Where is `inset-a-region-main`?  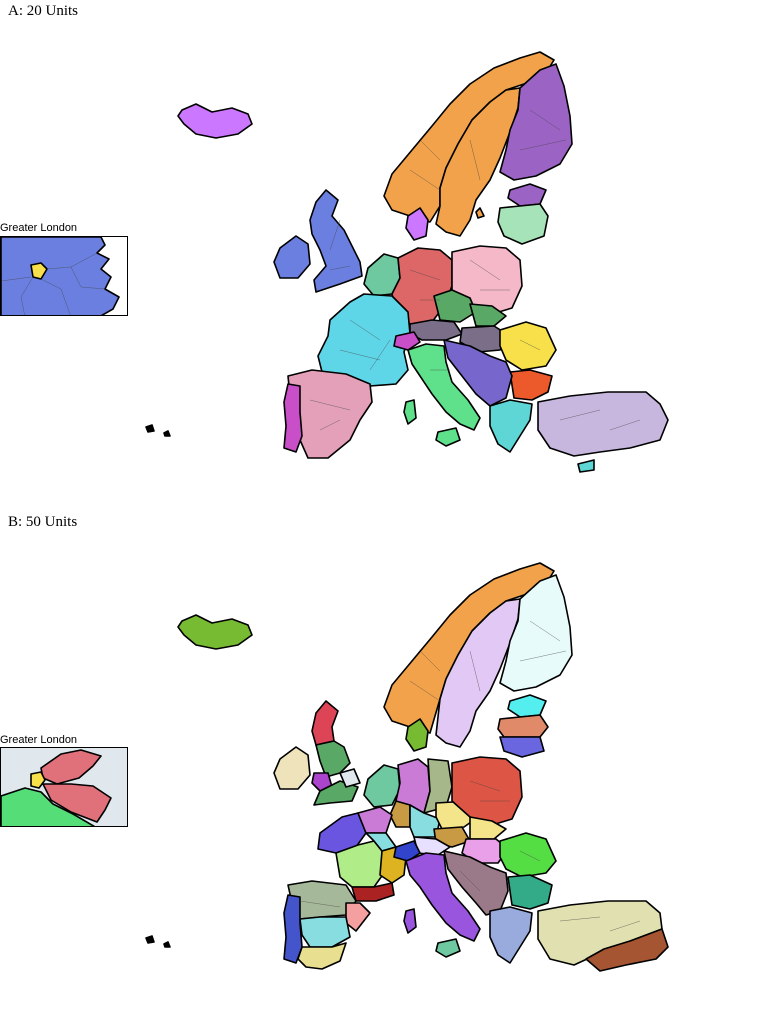
inset-a-region-main is located at coordinates (60, 276).